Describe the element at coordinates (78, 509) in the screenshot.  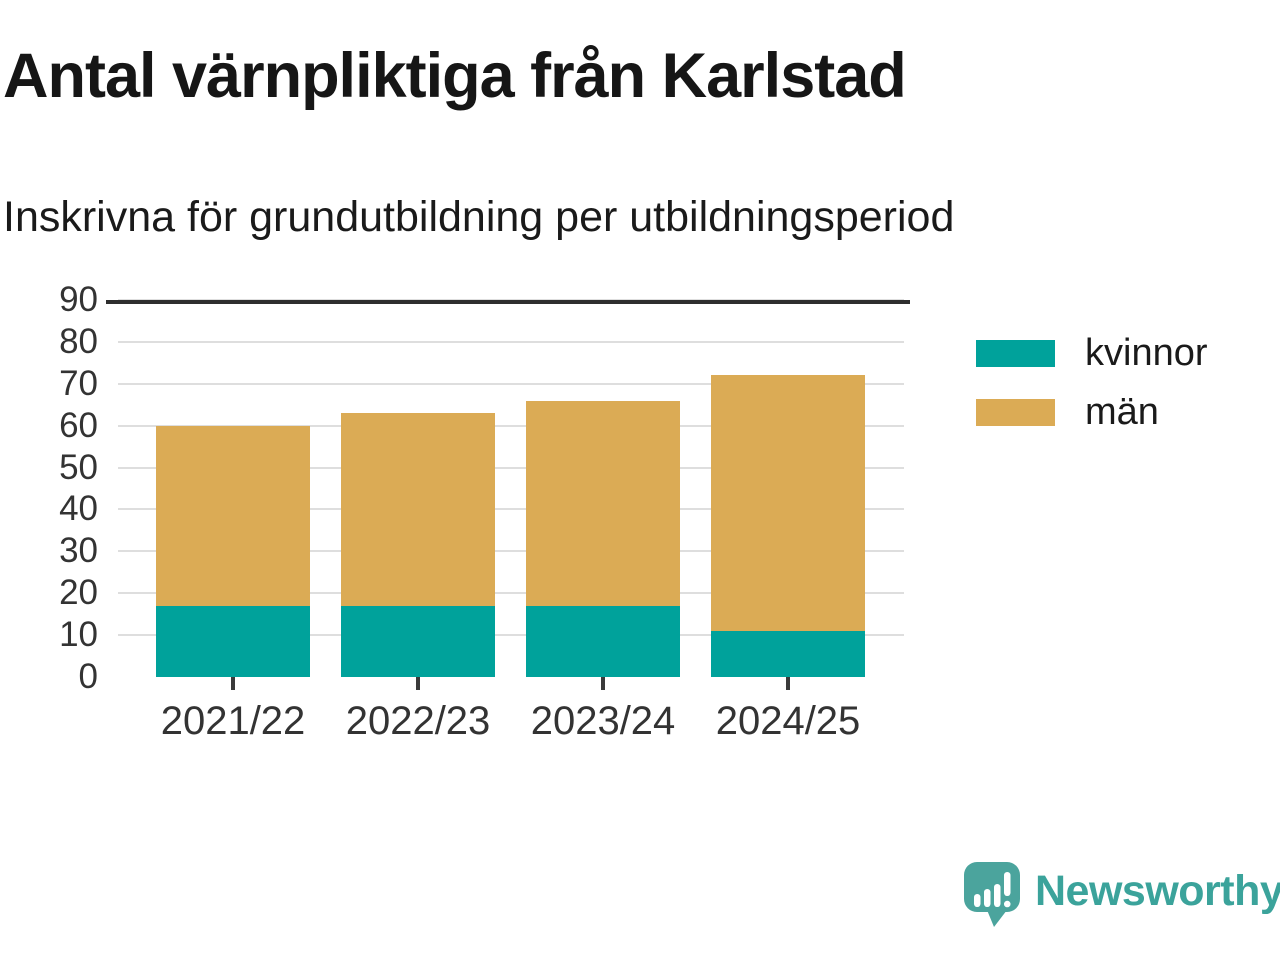
I see `y-tick-label: 40` at that location.